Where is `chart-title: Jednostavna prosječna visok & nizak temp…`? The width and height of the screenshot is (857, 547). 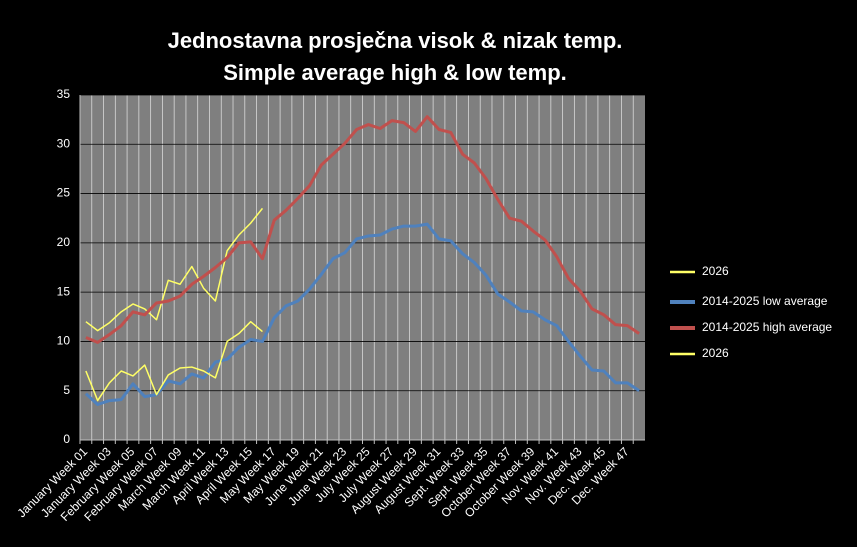
chart-title: Jednostavna prosječna visok & nizak temp… is located at coordinates (395, 40).